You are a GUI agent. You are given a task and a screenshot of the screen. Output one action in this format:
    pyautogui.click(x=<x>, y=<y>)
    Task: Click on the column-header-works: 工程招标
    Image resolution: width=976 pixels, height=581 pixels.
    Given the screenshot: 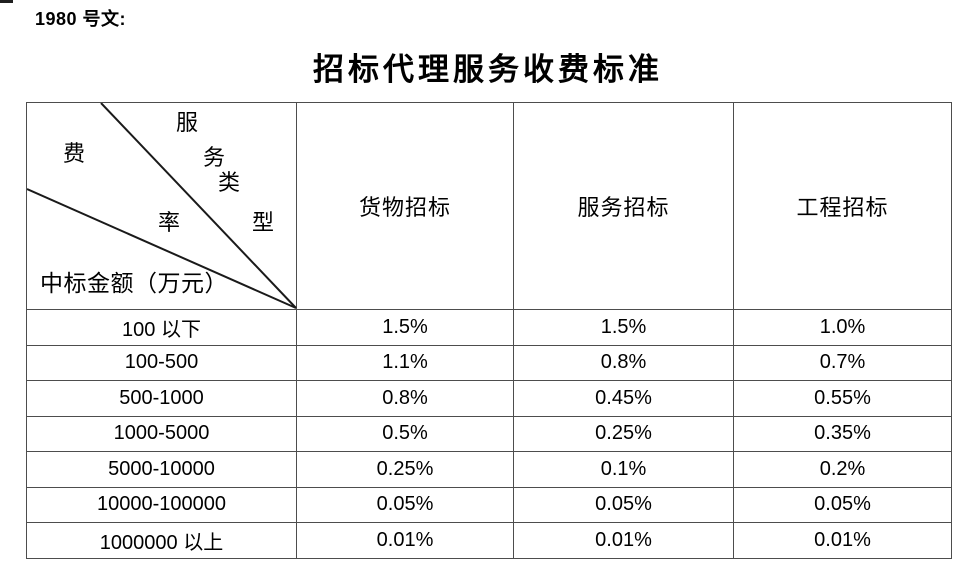 What is the action you would take?
    pyautogui.click(x=842, y=206)
    